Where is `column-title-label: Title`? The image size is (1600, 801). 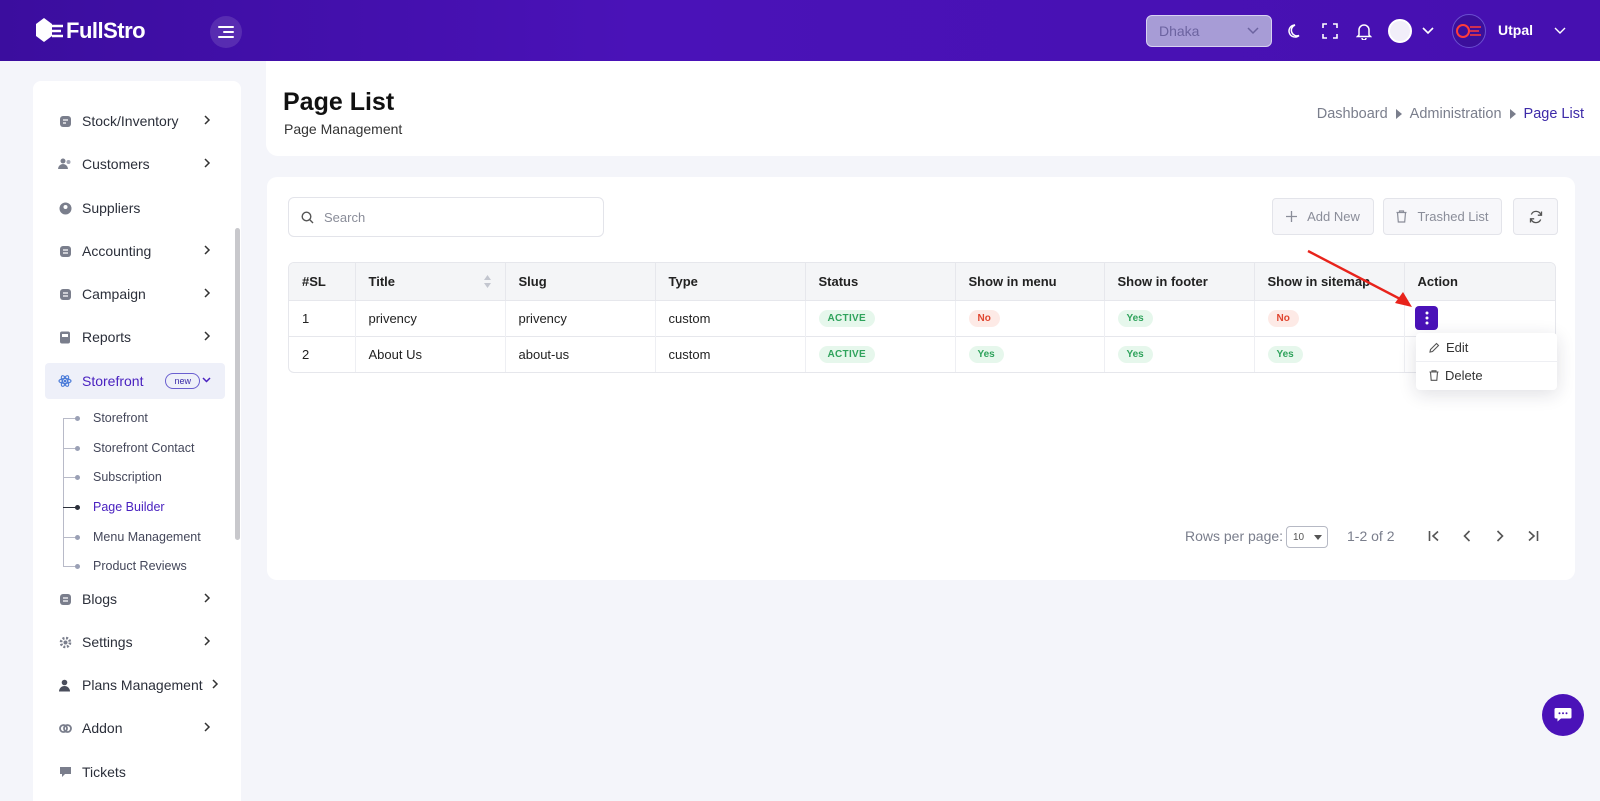
column-title-label: Title is located at coordinates (382, 281).